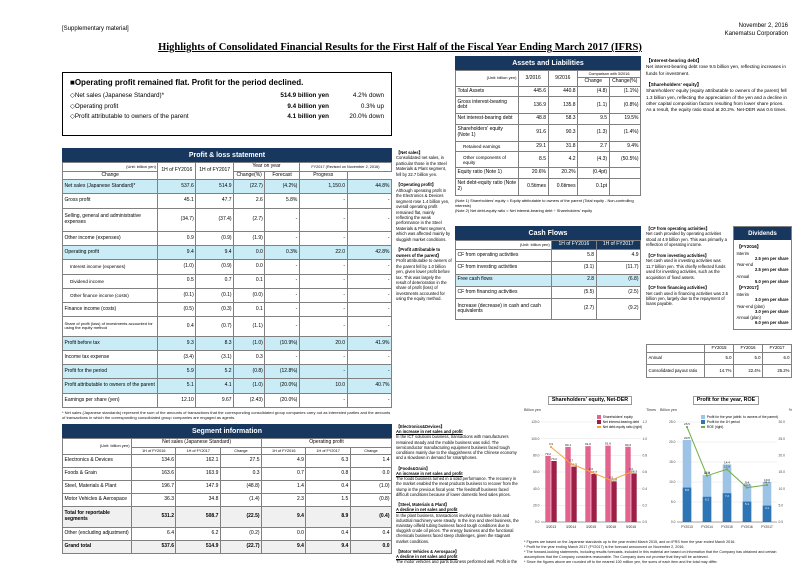 This screenshot has height=565, width=800. What do you see at coordinates (767, 480) in the screenshot?
I see `bar-value-label: 10.0` at bounding box center [767, 480].